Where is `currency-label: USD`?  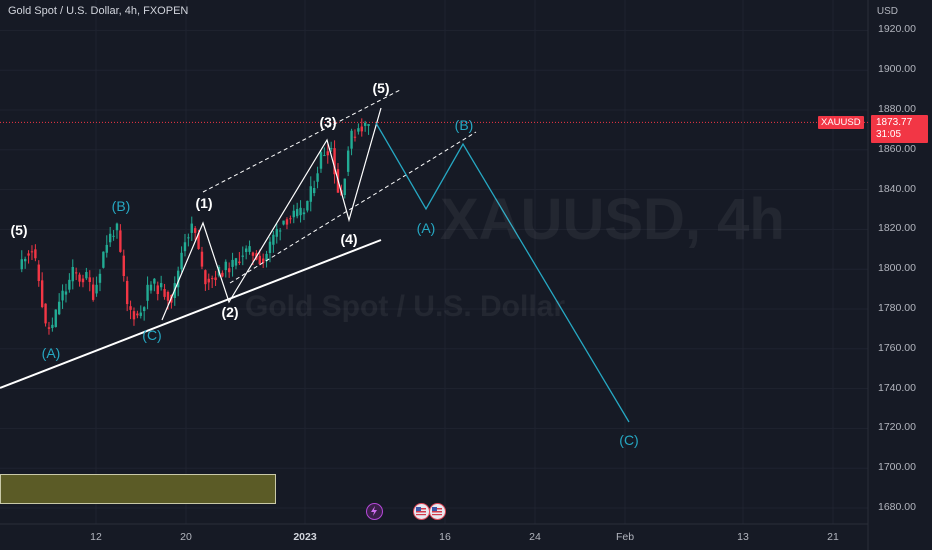
currency-label: USD is located at coordinates (887, 11).